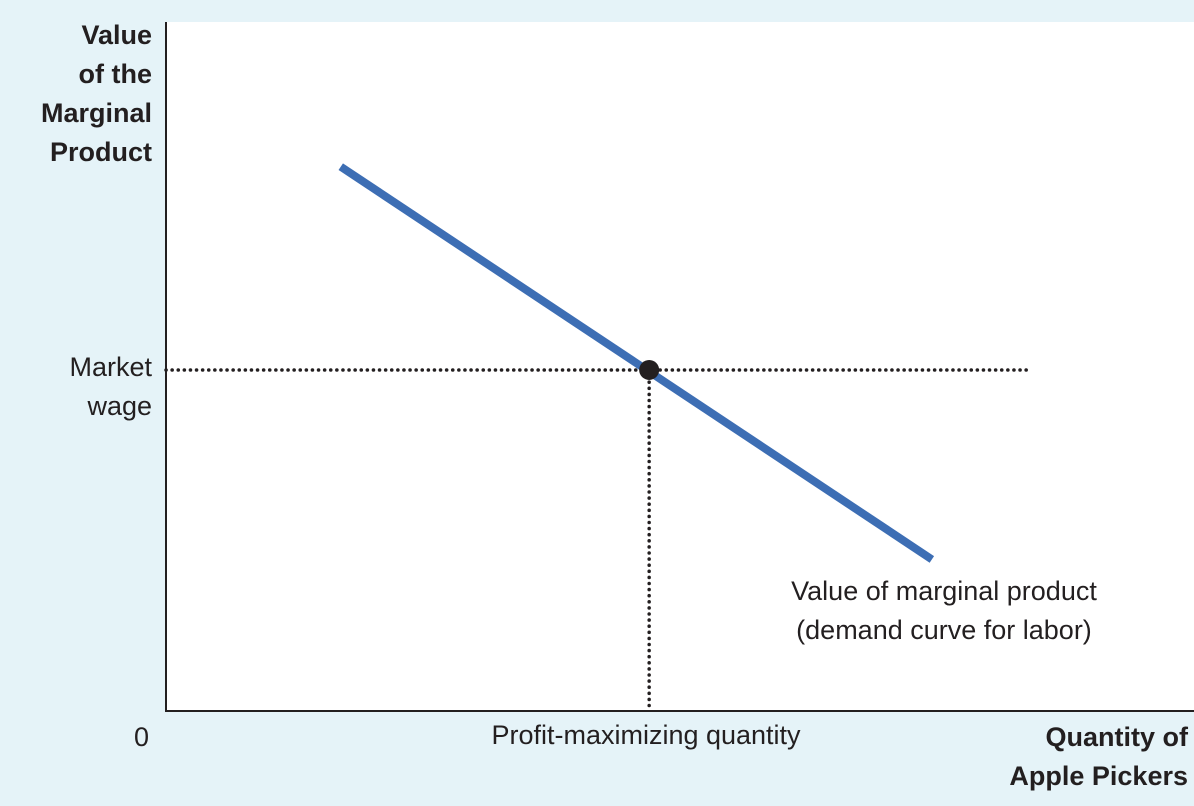 The height and width of the screenshot is (806, 1194). What do you see at coordinates (142, 737) in the screenshot?
I see `origin-label: 0` at bounding box center [142, 737].